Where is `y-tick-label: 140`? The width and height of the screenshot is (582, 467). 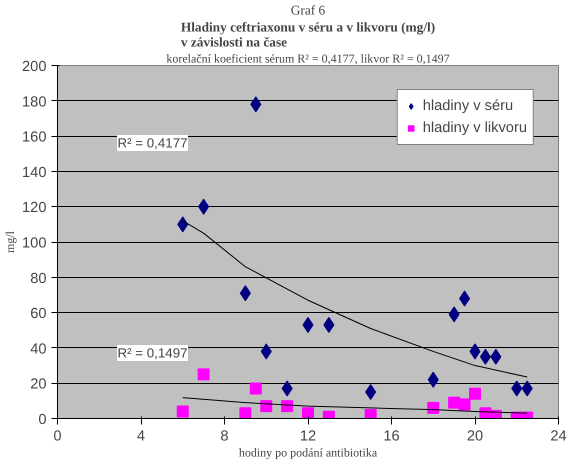
y-tick-label: 140 is located at coordinates (34, 172).